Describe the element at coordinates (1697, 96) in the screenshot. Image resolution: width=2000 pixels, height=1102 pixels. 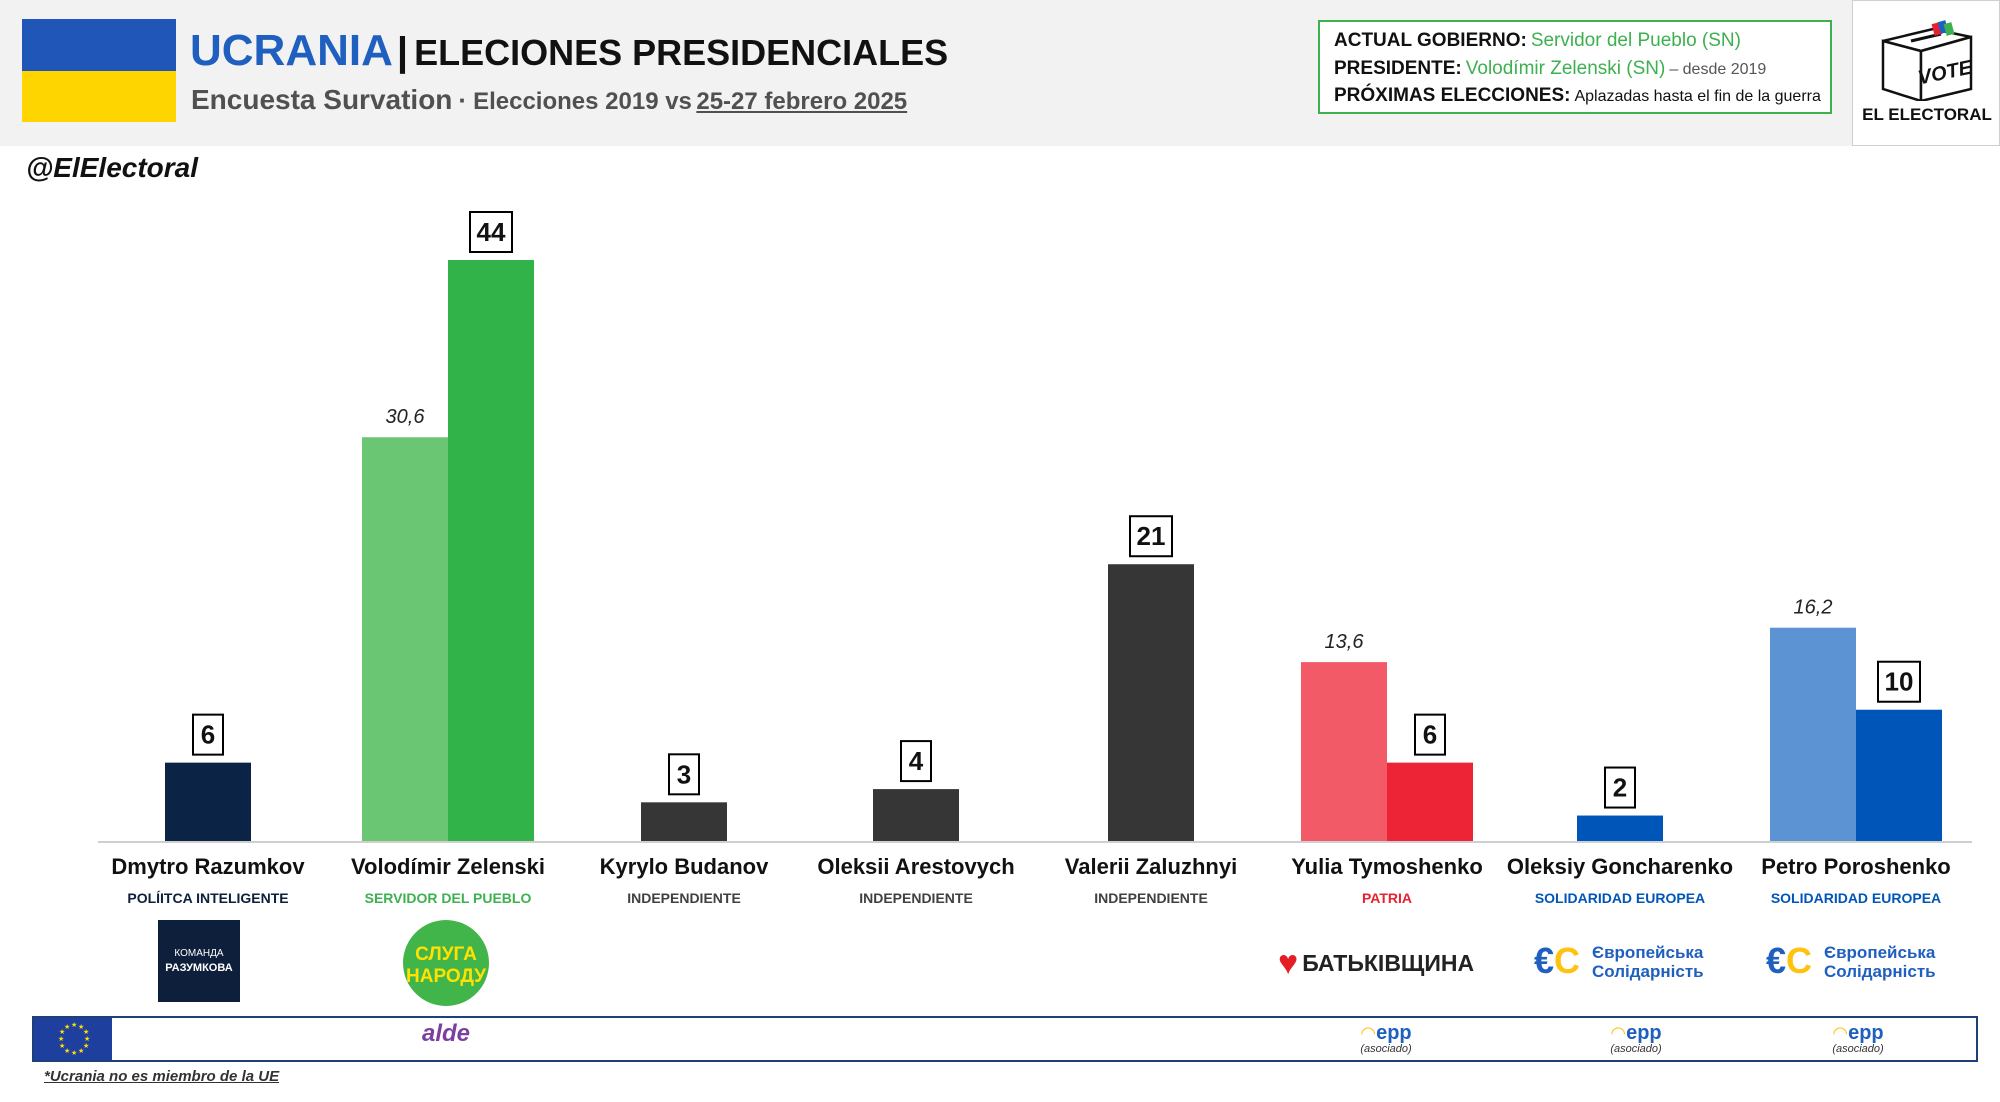
I see `next-election-value: Aplazadas hasta el fin de la guerra` at that location.